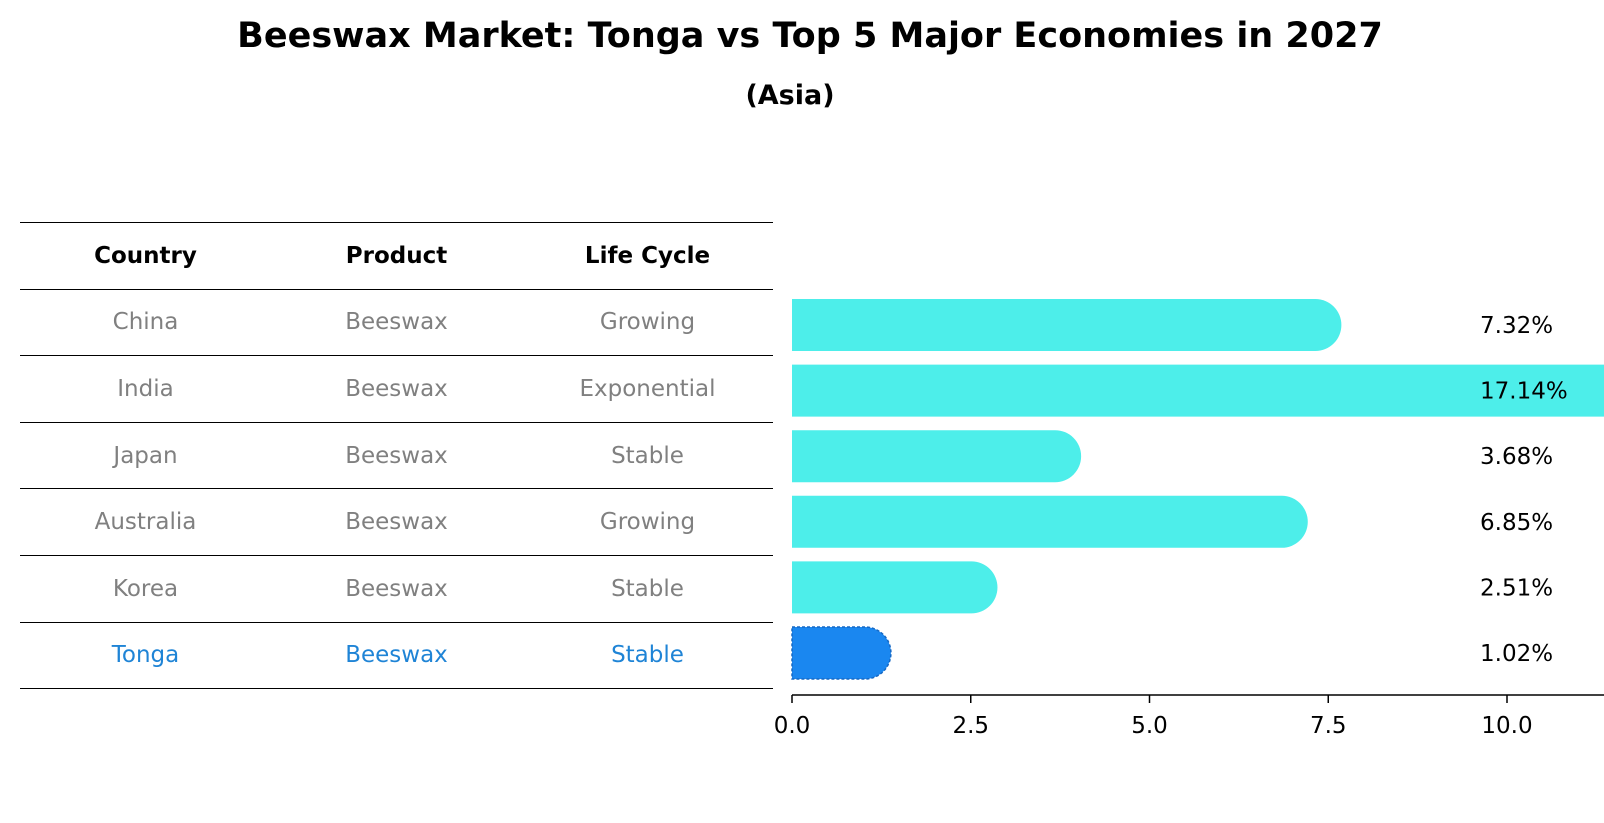 The image size is (1604, 823). I want to click on bar-china, so click(1067, 325).